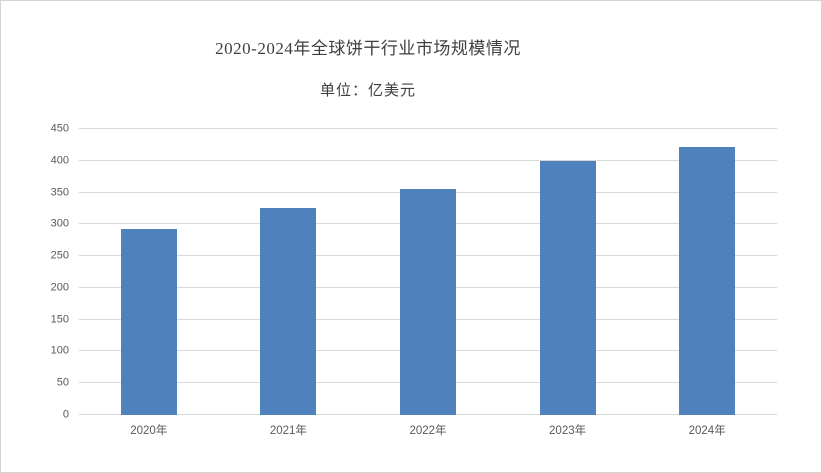 The width and height of the screenshot is (822, 473). Describe the element at coordinates (567, 287) in the screenshot. I see `bar-2023年` at that location.